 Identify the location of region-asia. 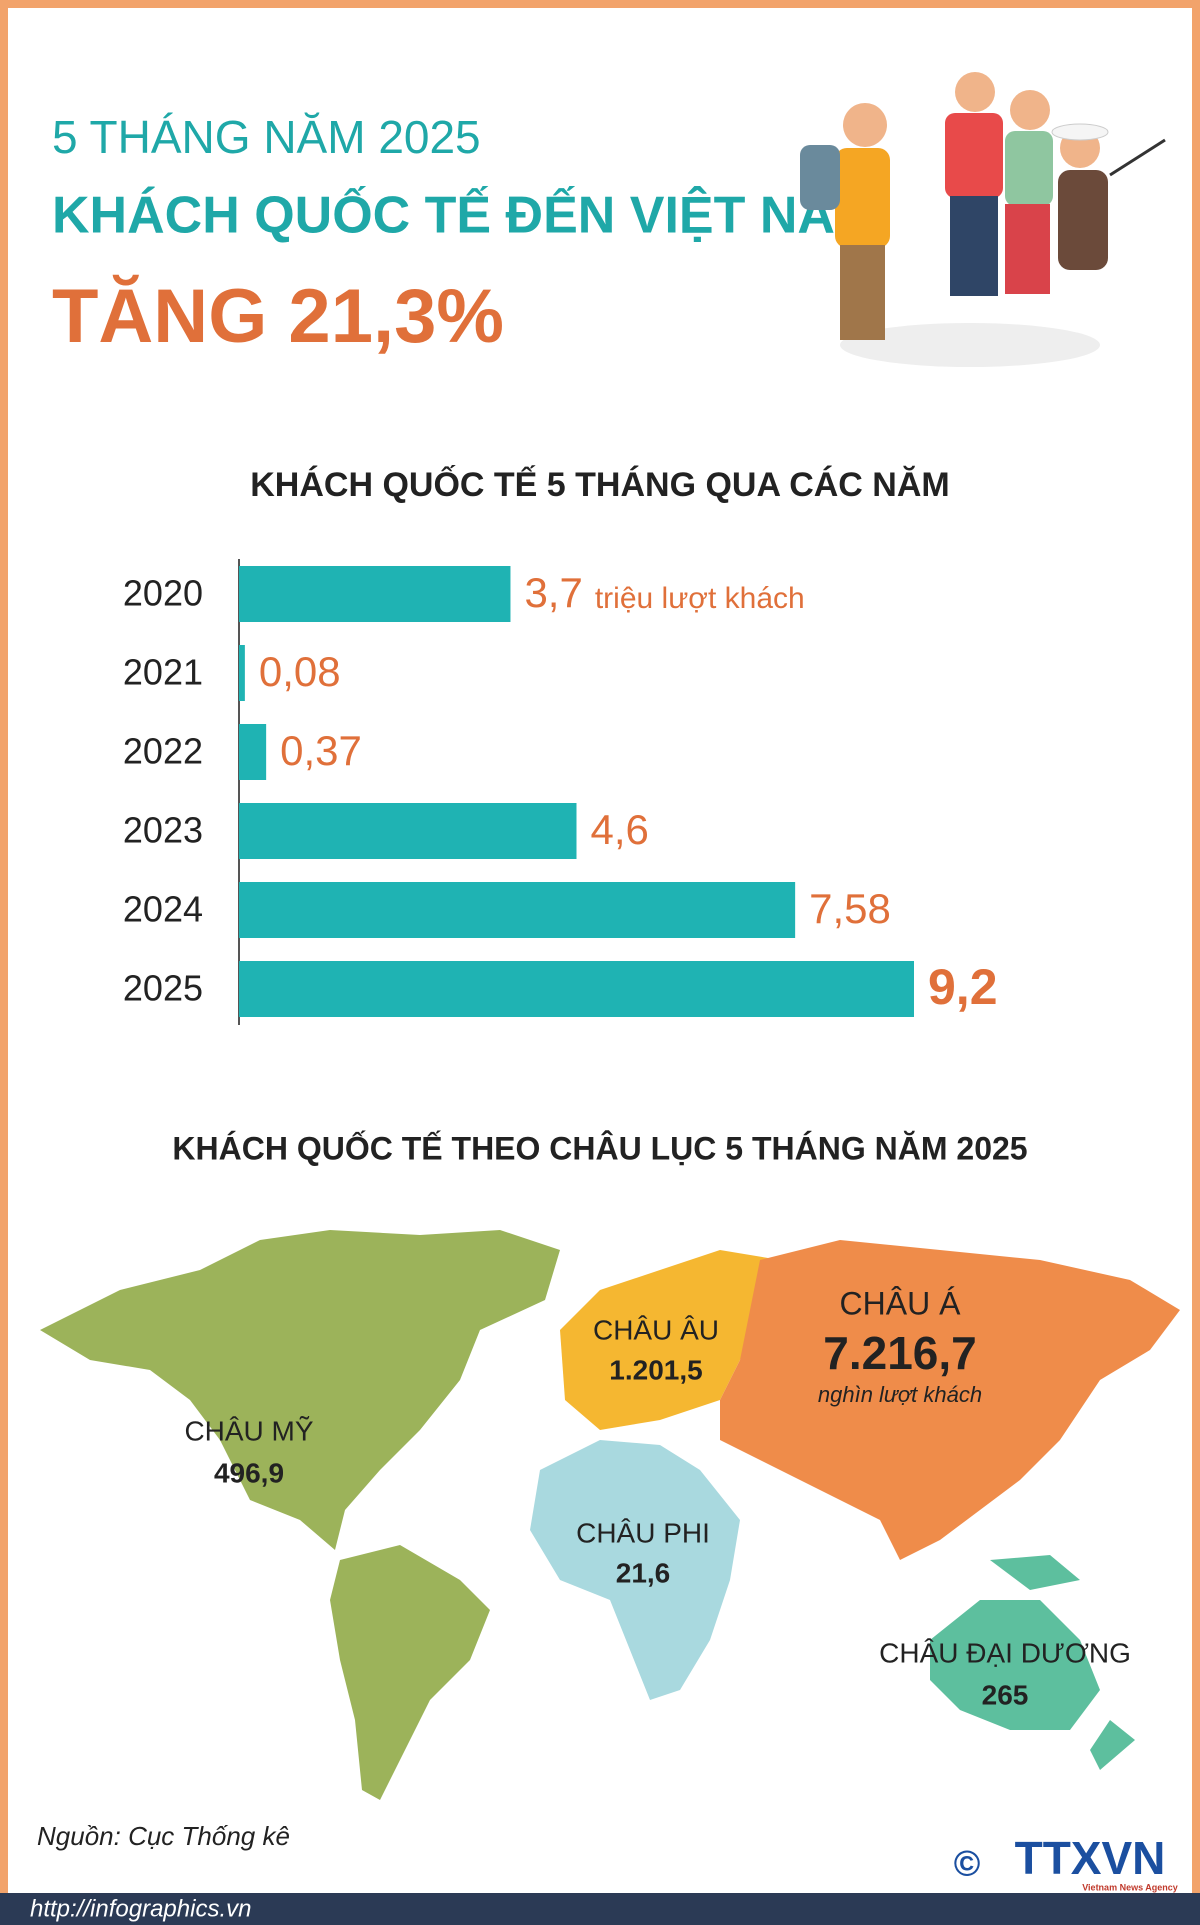
(950, 1400).